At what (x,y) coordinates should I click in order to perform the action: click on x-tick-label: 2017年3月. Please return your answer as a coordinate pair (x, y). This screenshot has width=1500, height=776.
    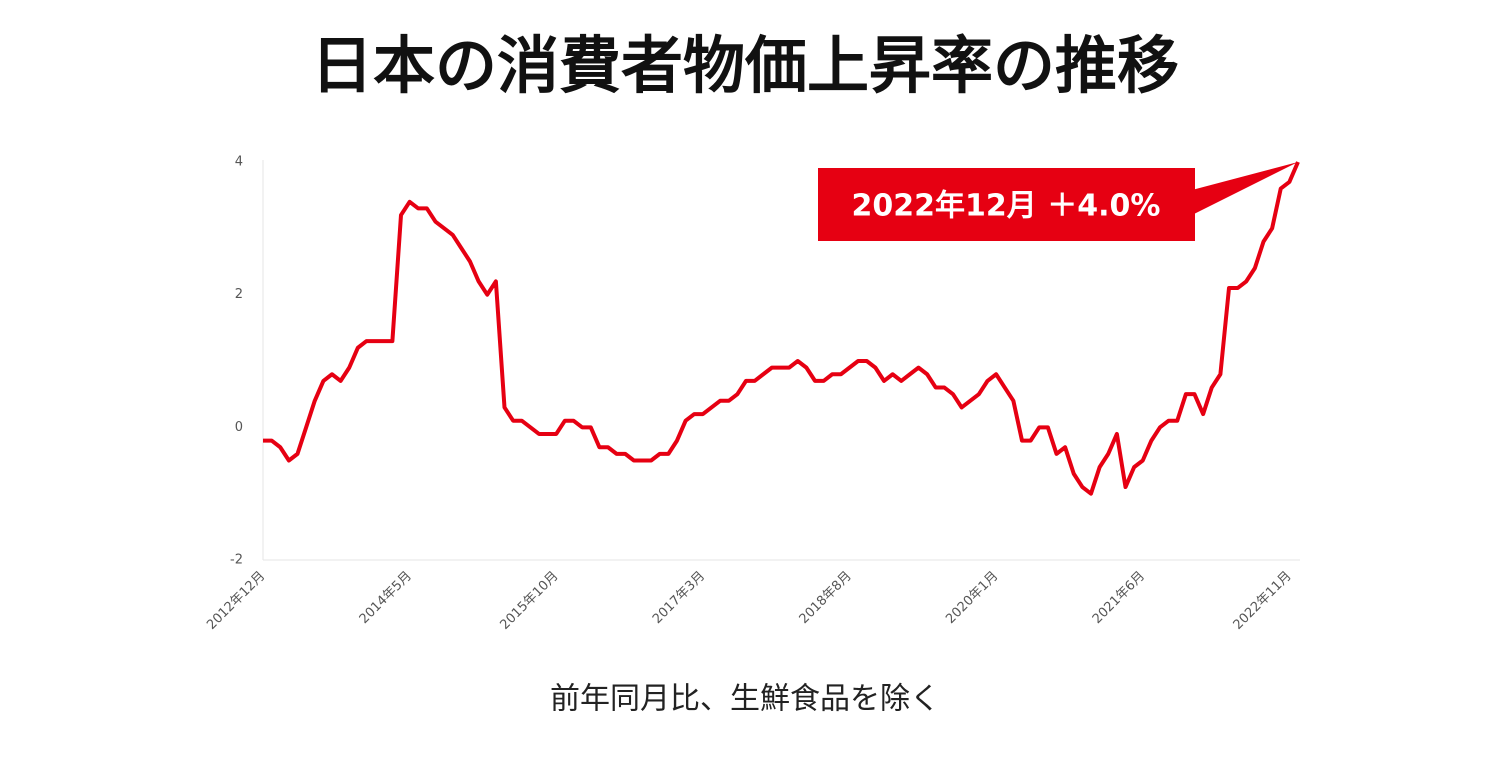
    Looking at the image, I should click on (679, 598).